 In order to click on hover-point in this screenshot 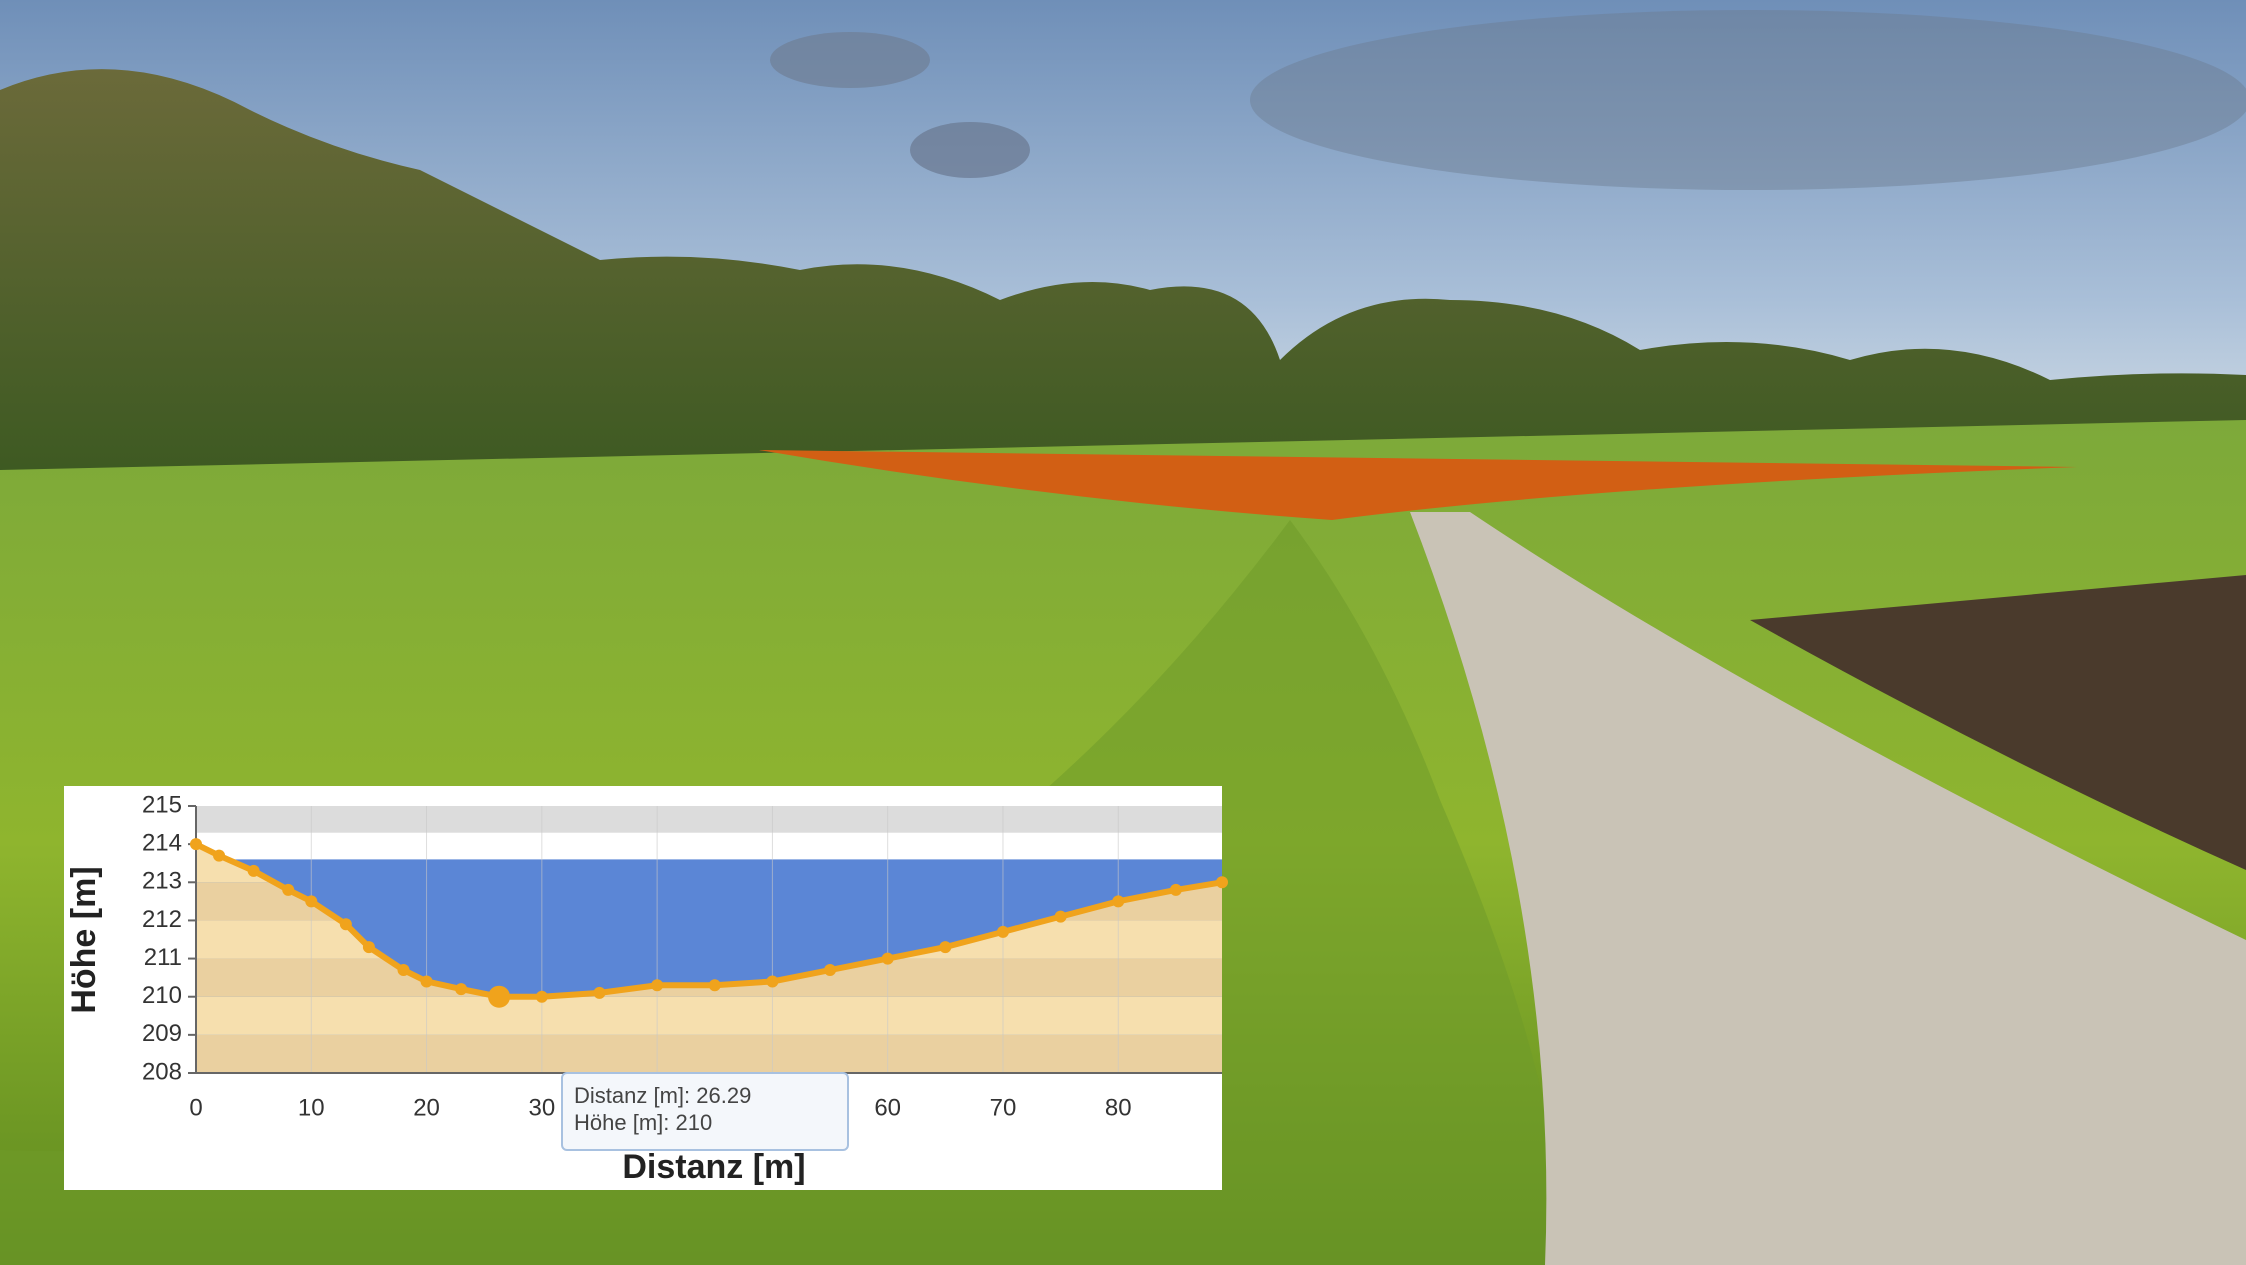, I will do `click(499, 996)`.